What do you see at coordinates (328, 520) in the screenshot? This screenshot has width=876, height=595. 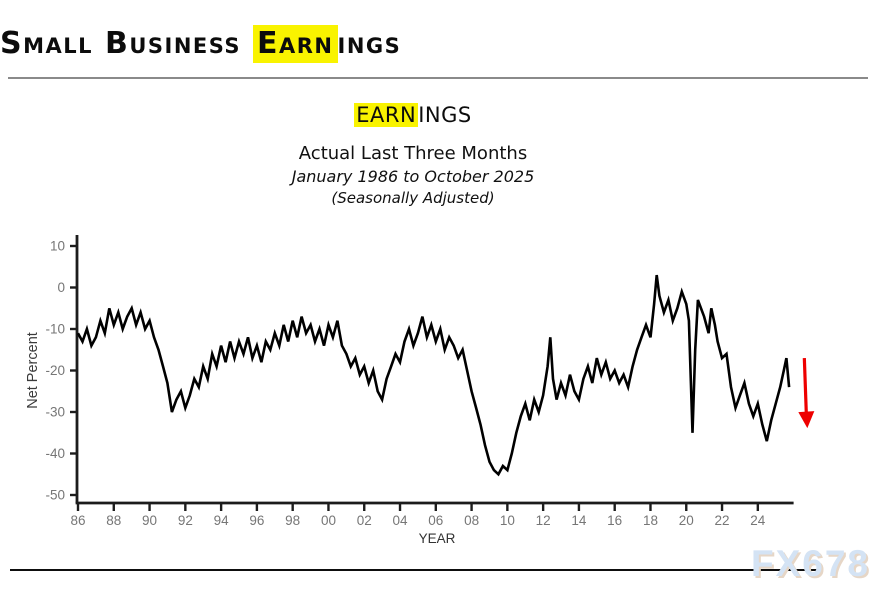 I see `x-tick-label: 00` at bounding box center [328, 520].